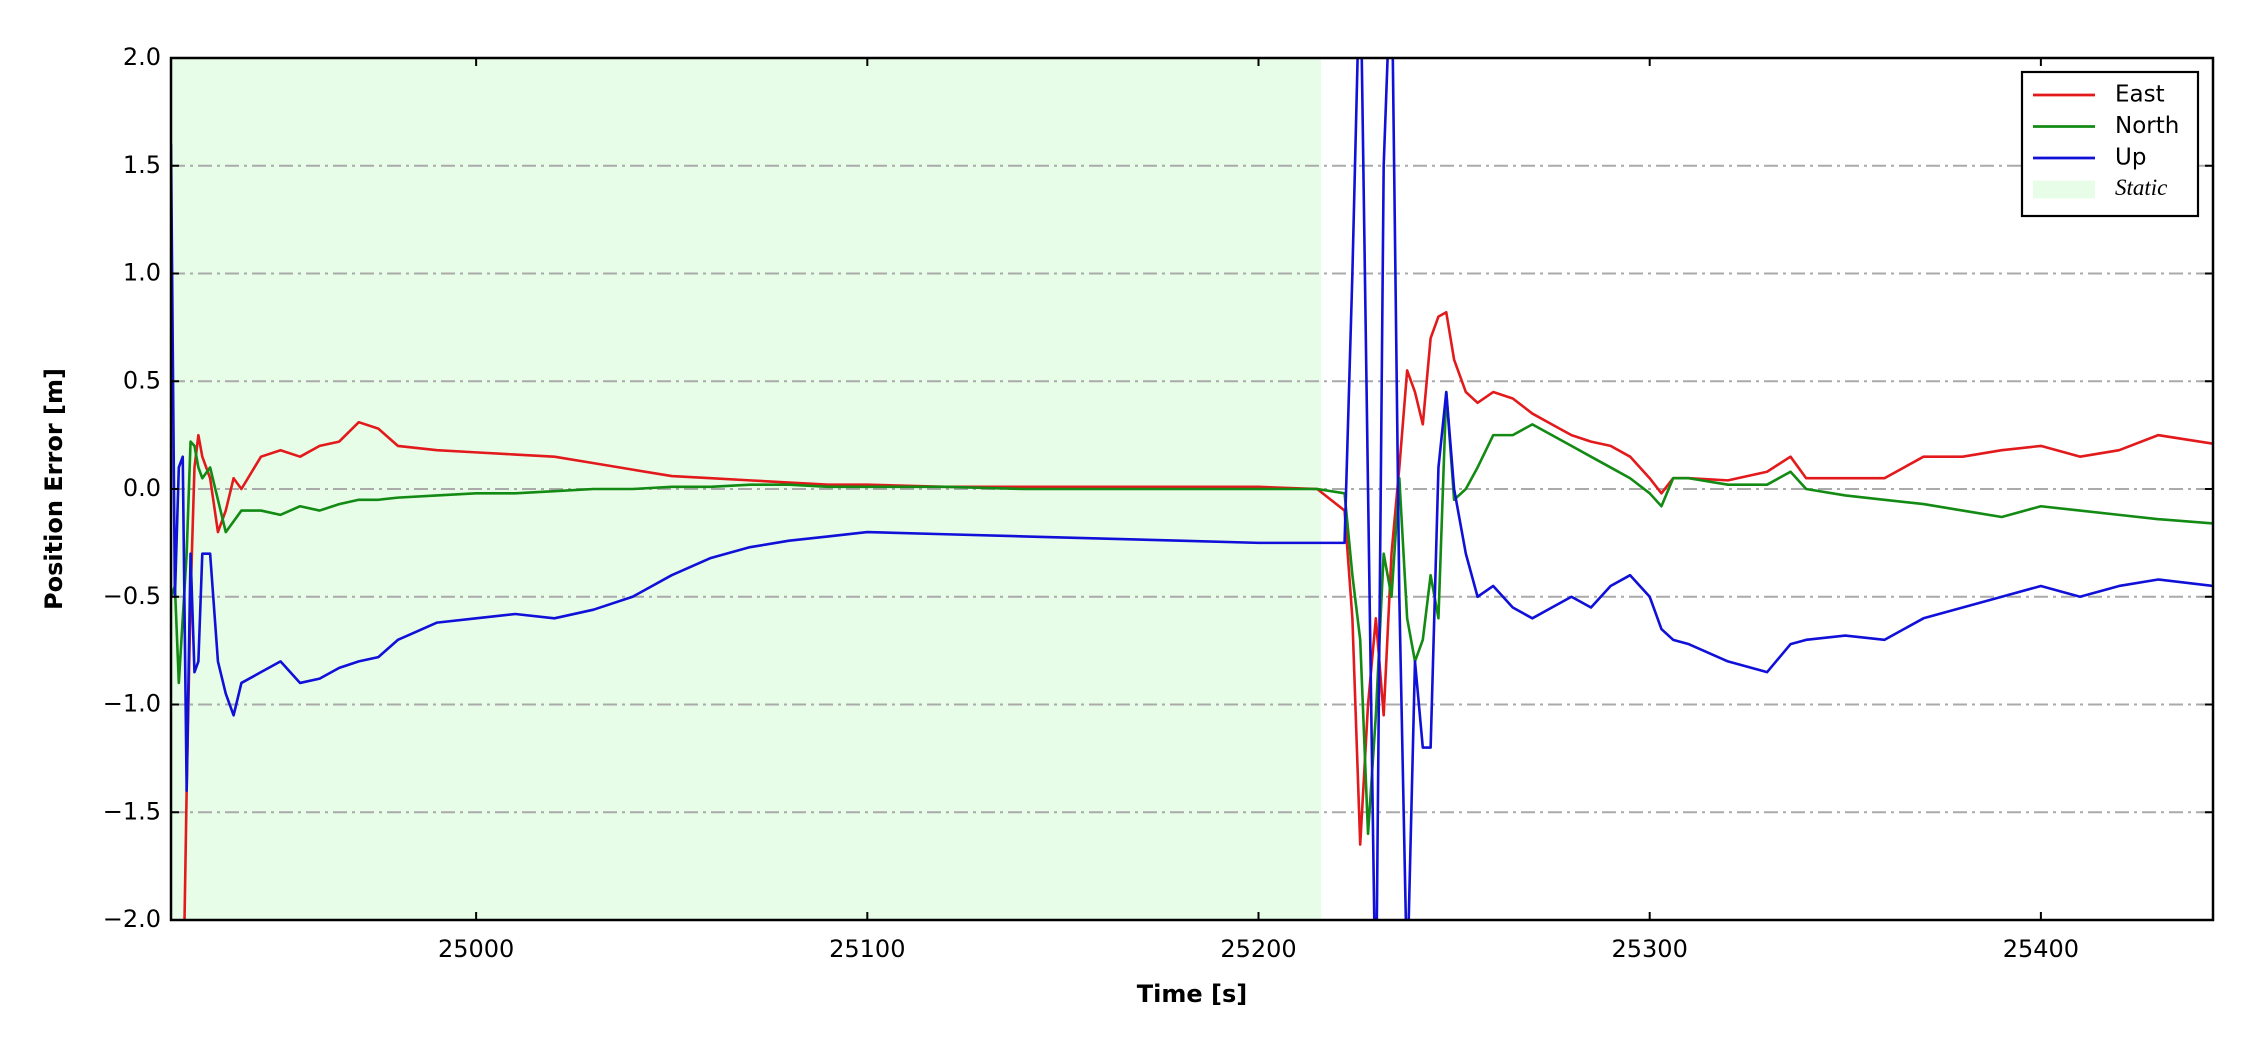 This screenshot has height=1050, width=2250. I want to click on y-tick-label: 0.5, so click(142, 380).